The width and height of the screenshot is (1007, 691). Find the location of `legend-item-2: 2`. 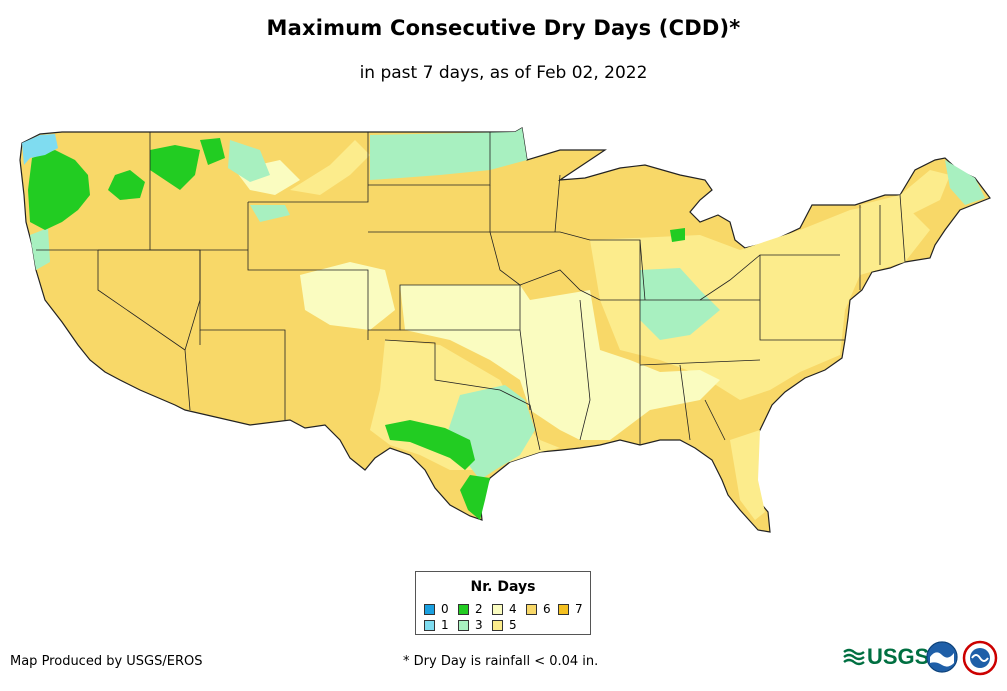

legend-item-2: 2 is located at coordinates (470, 609).